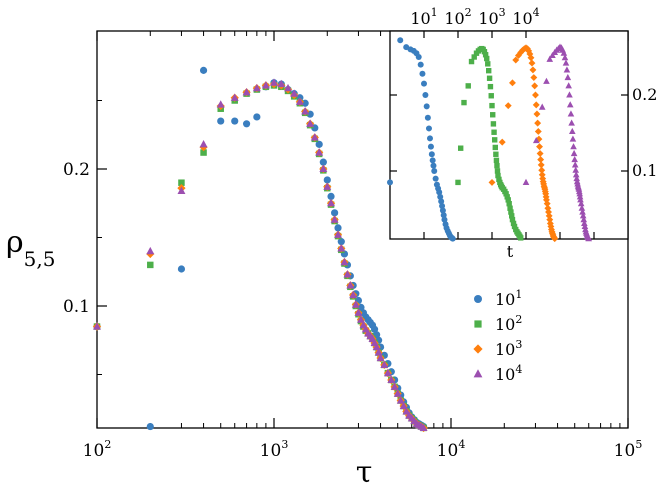  Describe the element at coordinates (505, 349) in the screenshot. I see `legend-label-base: 10` at that location.